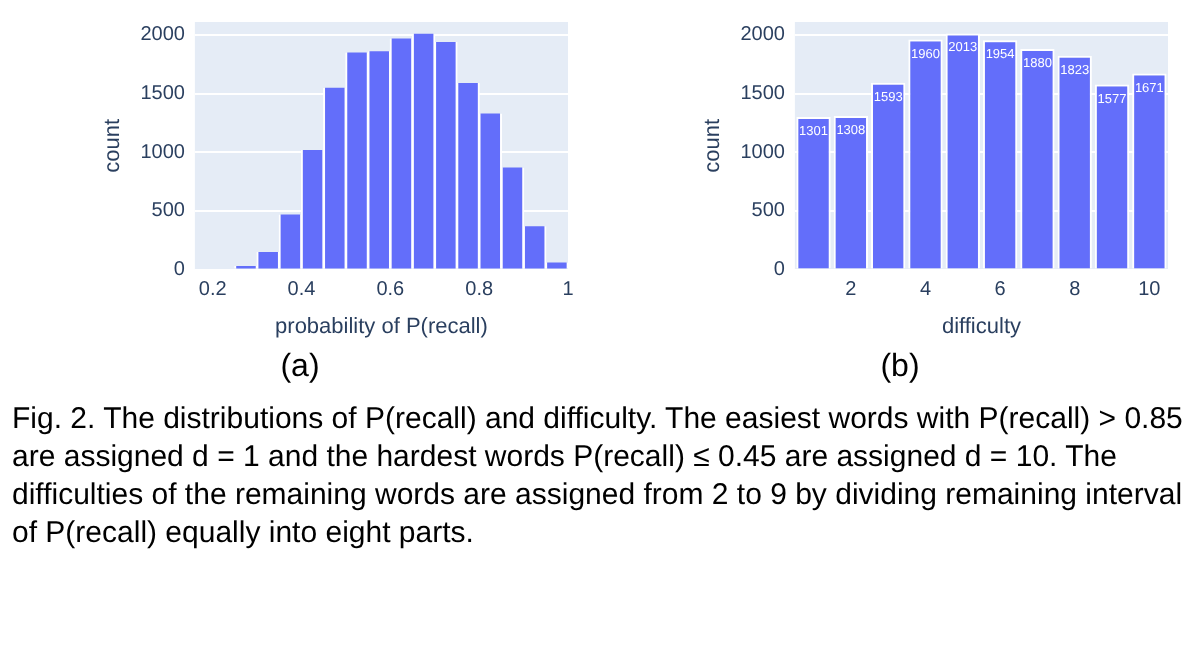 The height and width of the screenshot is (652, 1200). Describe the element at coordinates (391, 290) in the screenshot. I see `x-tick-label: 0.6` at that location.